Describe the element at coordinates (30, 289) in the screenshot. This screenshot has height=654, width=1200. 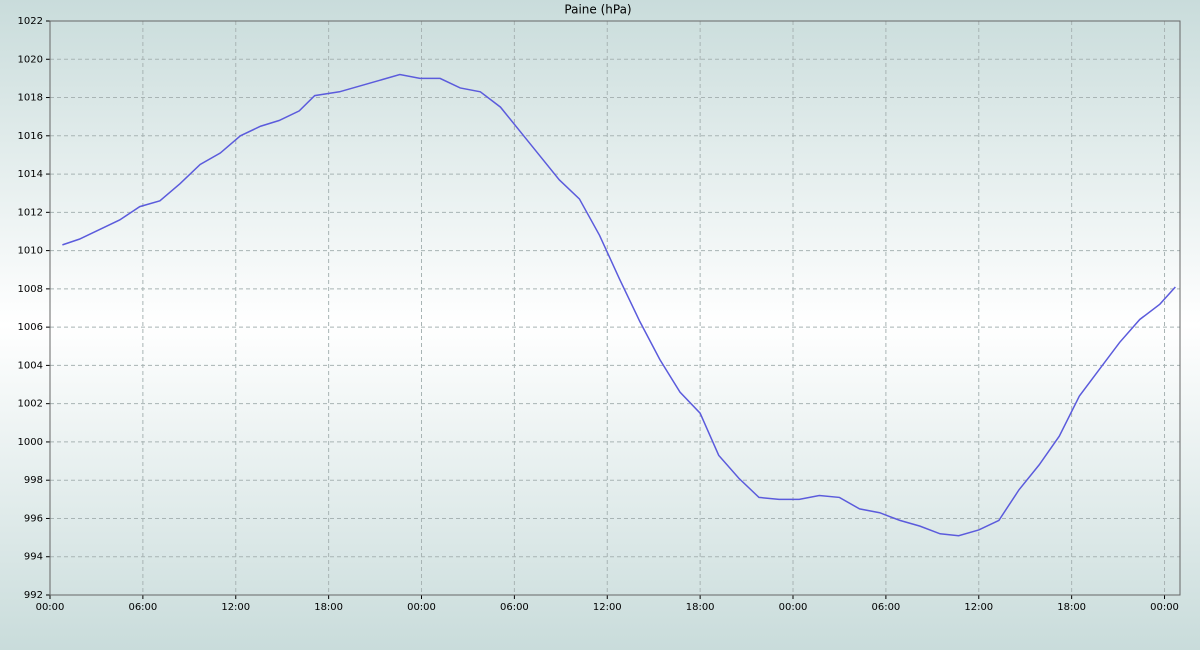
I see `y-tick-label: 1008` at that location.